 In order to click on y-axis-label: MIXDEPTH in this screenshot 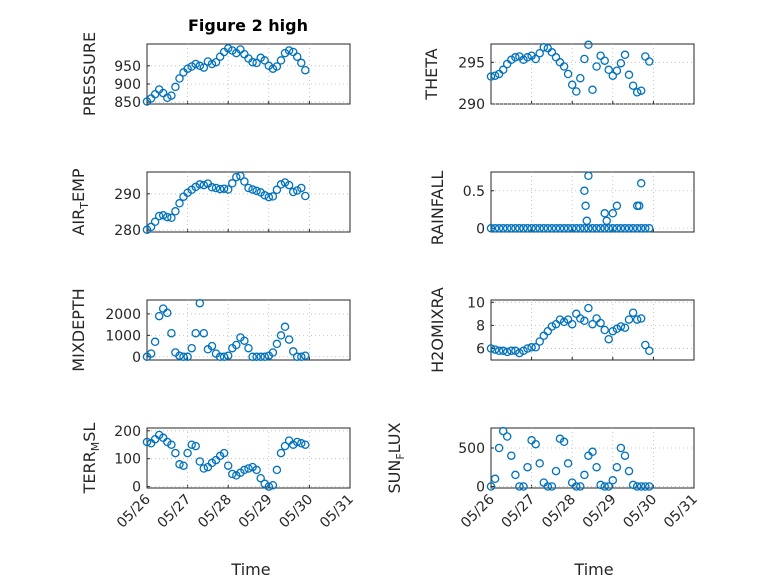, I will do `click(78, 329)`.